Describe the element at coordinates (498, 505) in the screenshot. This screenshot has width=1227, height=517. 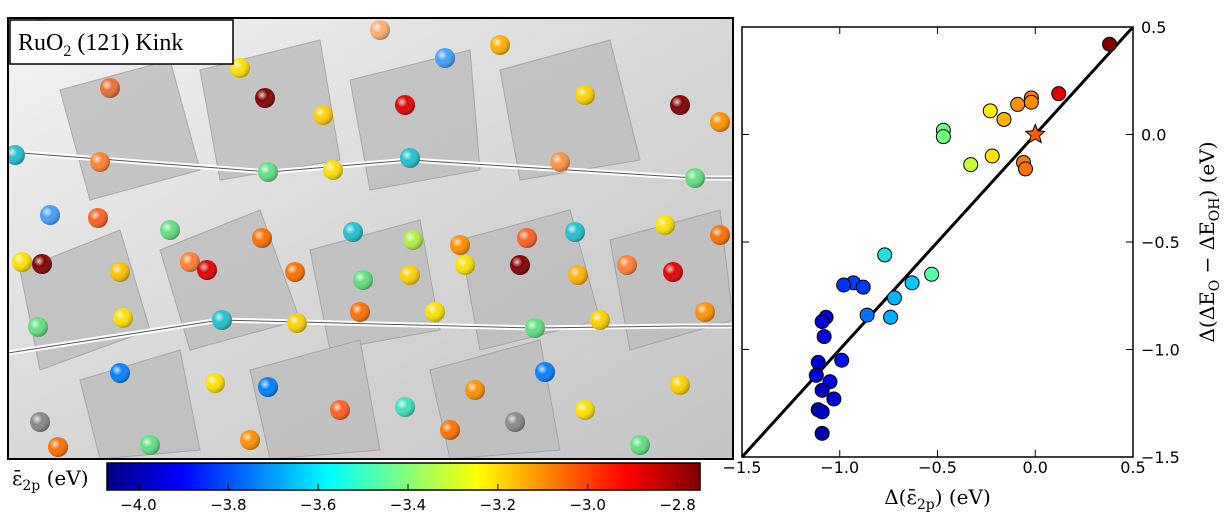
I see `colorbar-tick-label: −3.2` at that location.